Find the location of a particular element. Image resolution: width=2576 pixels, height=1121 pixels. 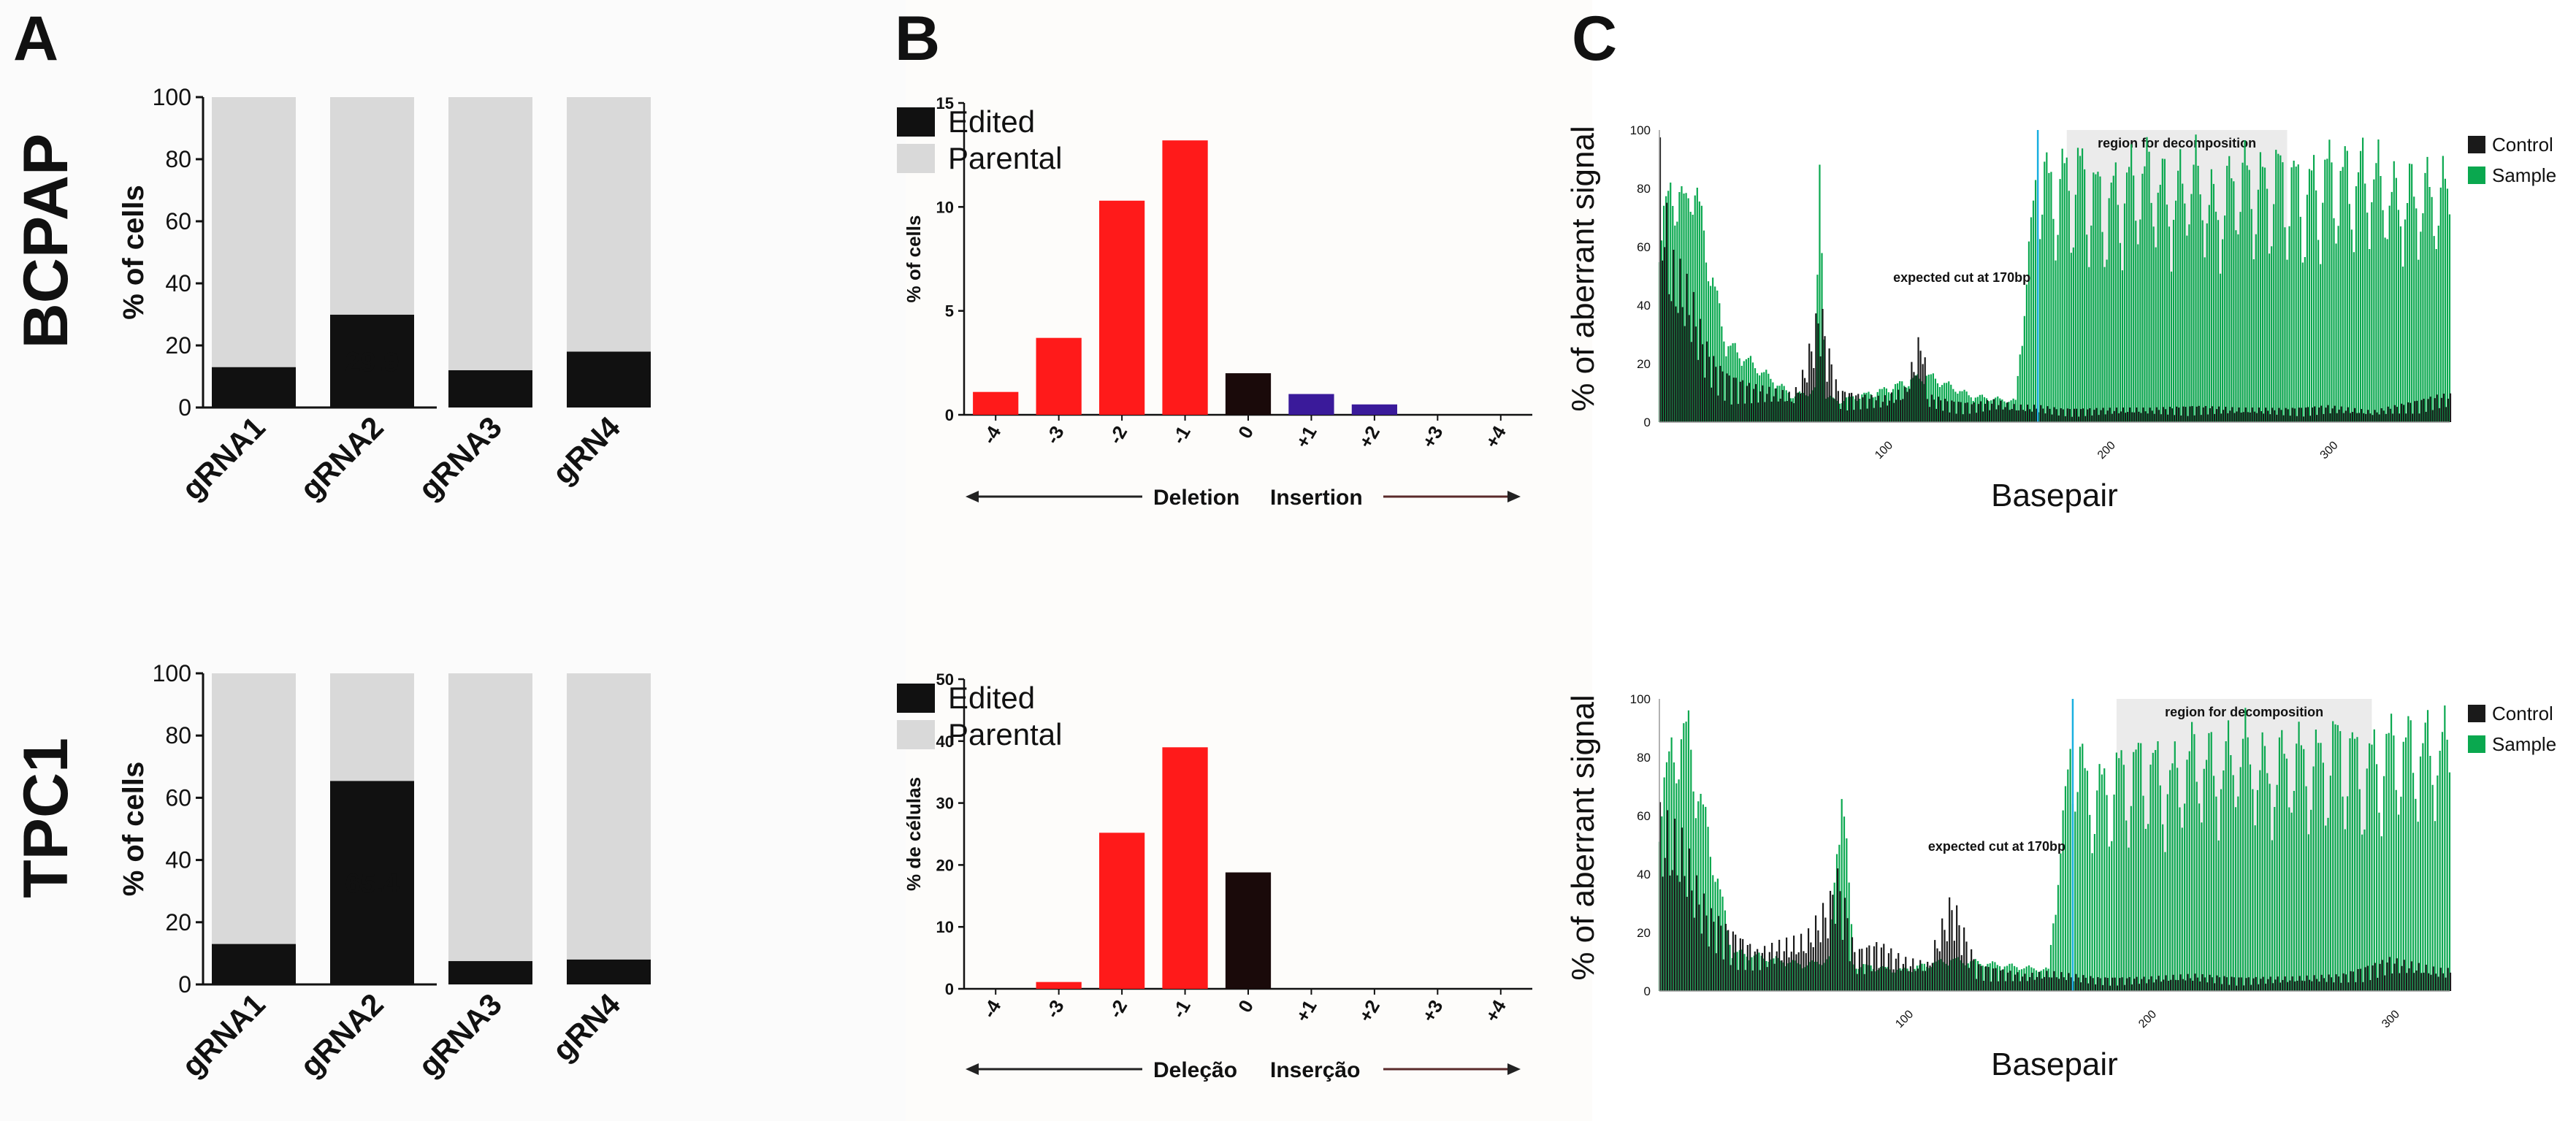

y-axis-label: % de células is located at coordinates (914, 834).